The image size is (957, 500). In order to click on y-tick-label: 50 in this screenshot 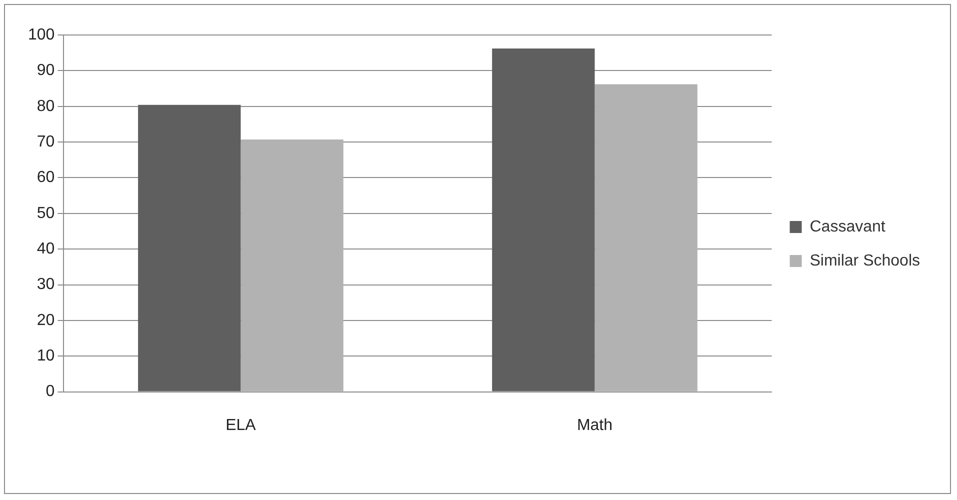, I will do `click(45, 213)`.